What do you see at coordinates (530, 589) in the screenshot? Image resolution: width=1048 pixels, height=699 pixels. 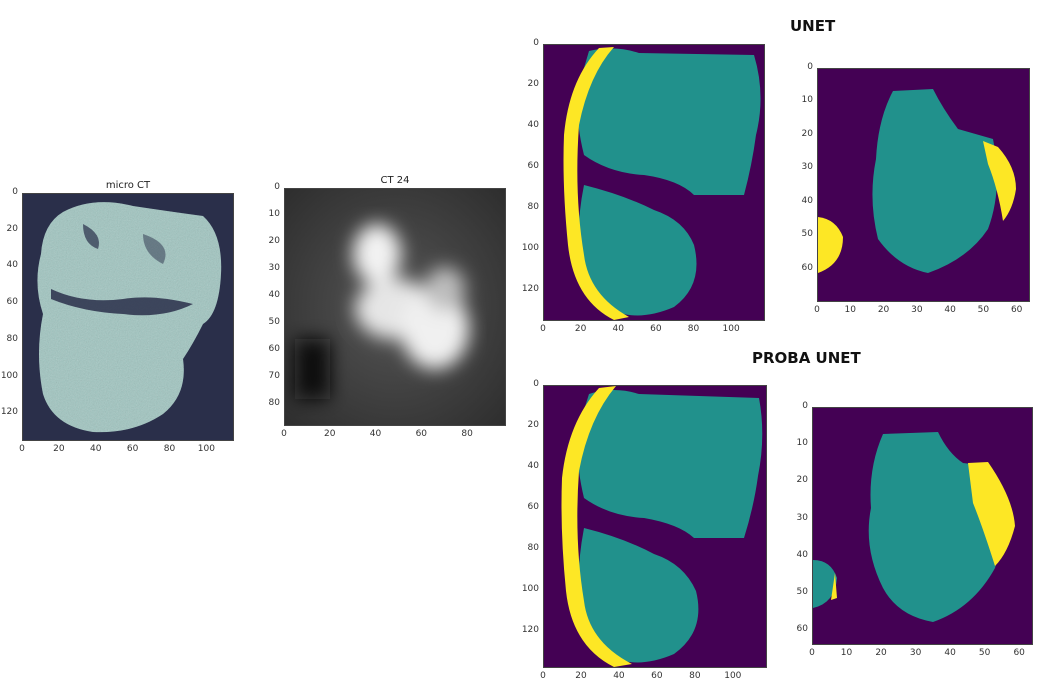 I see `proba_big-ytick: 100` at bounding box center [530, 589].